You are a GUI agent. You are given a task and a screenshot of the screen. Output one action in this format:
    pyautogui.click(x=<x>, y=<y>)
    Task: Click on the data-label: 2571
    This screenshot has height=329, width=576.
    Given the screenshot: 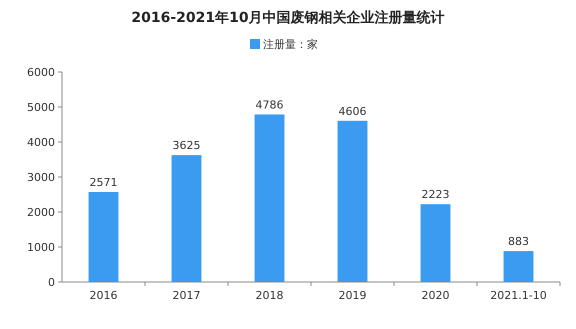 What is the action you would take?
    pyautogui.click(x=104, y=183)
    